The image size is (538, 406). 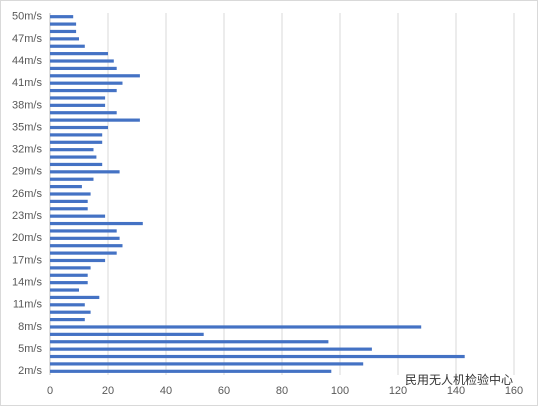 I want to click on y-tick-label: 5m/s, so click(x=30, y=349).